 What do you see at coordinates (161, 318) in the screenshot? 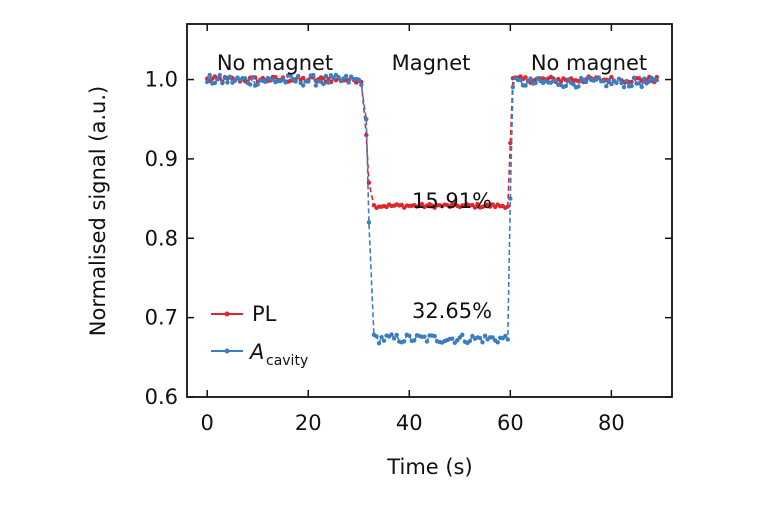
I see `y-tick-label: 0.7` at bounding box center [161, 318].